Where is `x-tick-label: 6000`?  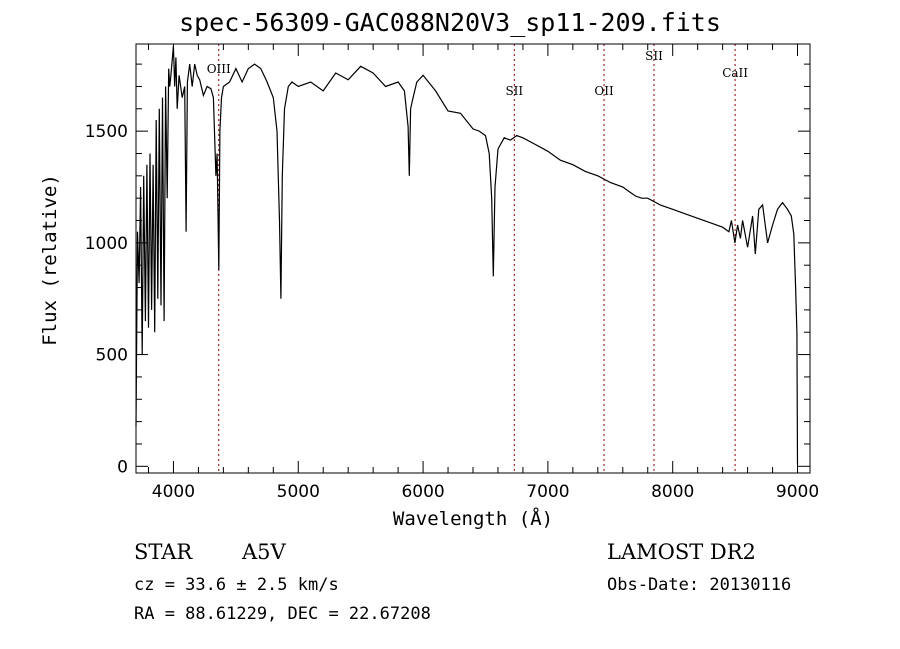
x-tick-label: 6000 is located at coordinates (422, 492).